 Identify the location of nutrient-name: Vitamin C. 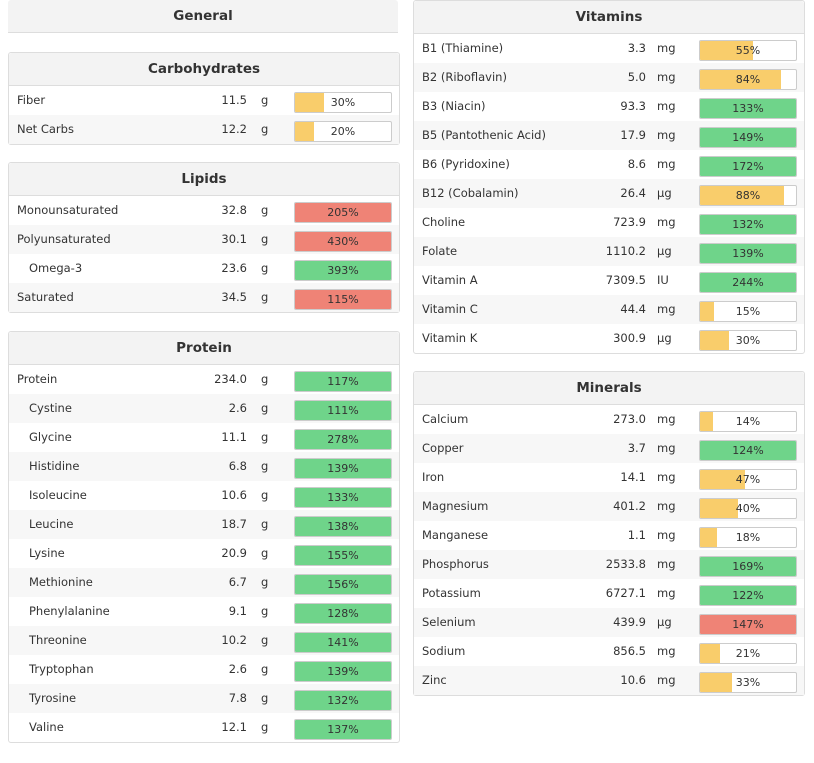
(450, 309).